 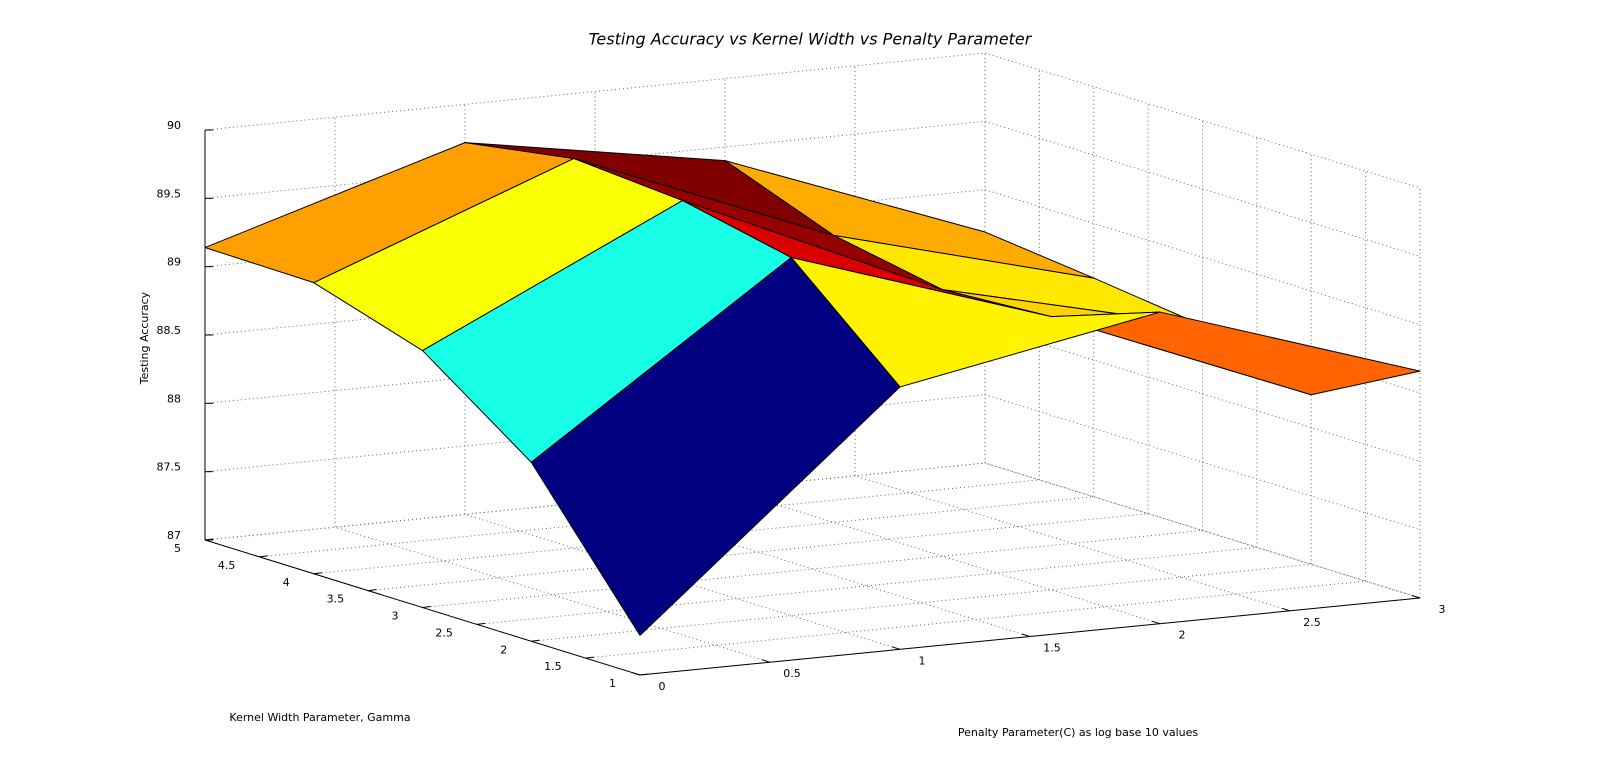 What do you see at coordinates (174, 398) in the screenshot?
I see `z-tick-label: 88` at bounding box center [174, 398].